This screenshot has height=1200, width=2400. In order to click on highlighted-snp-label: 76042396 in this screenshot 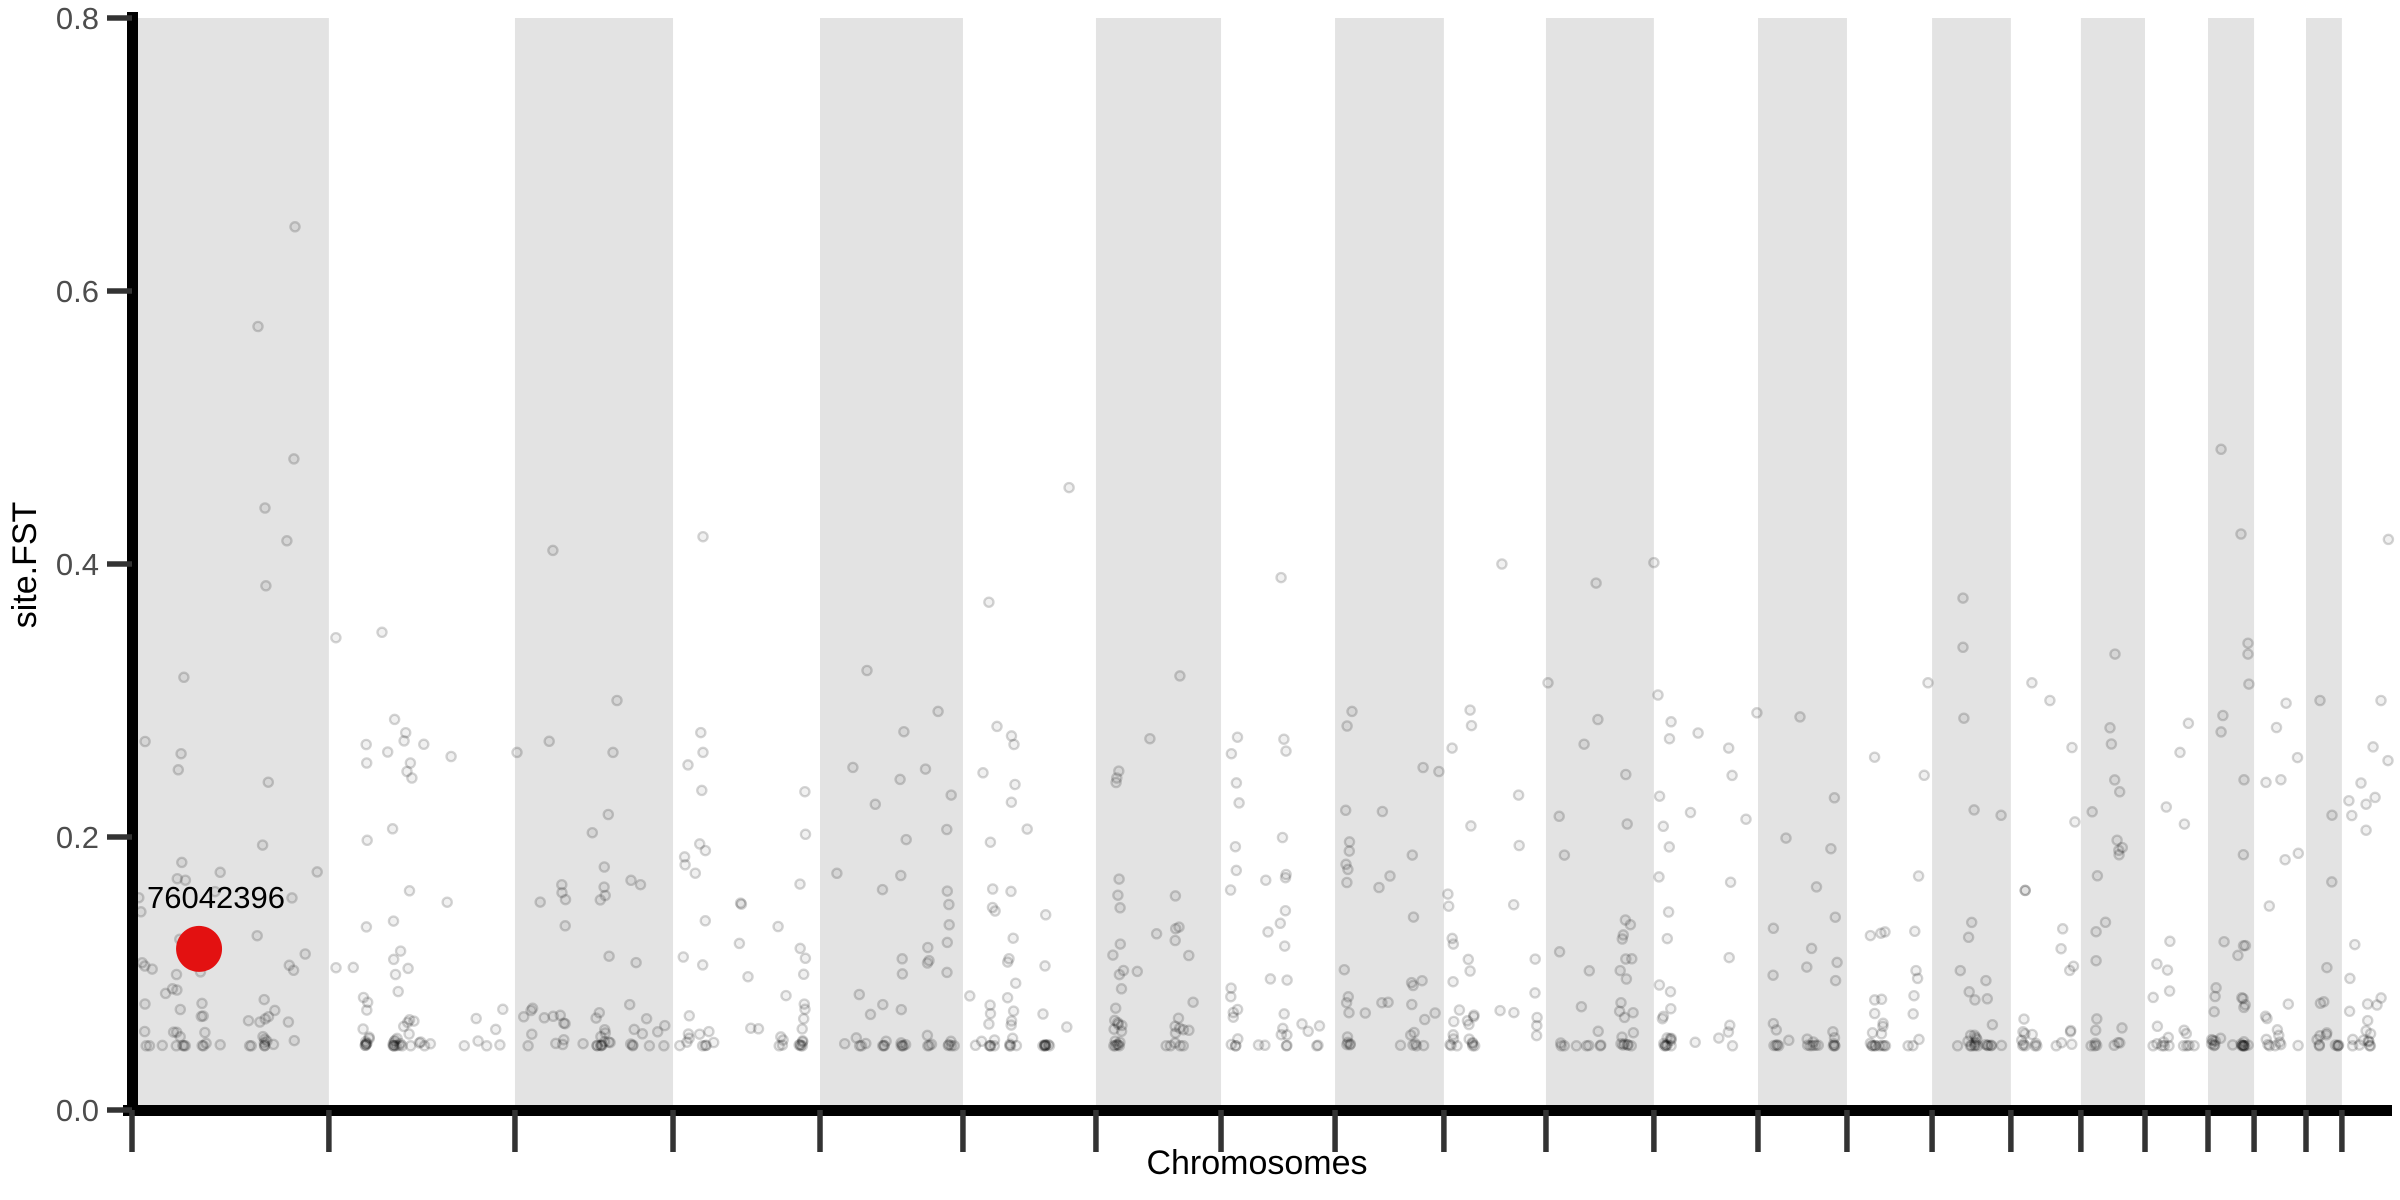, I will do `click(216, 897)`.